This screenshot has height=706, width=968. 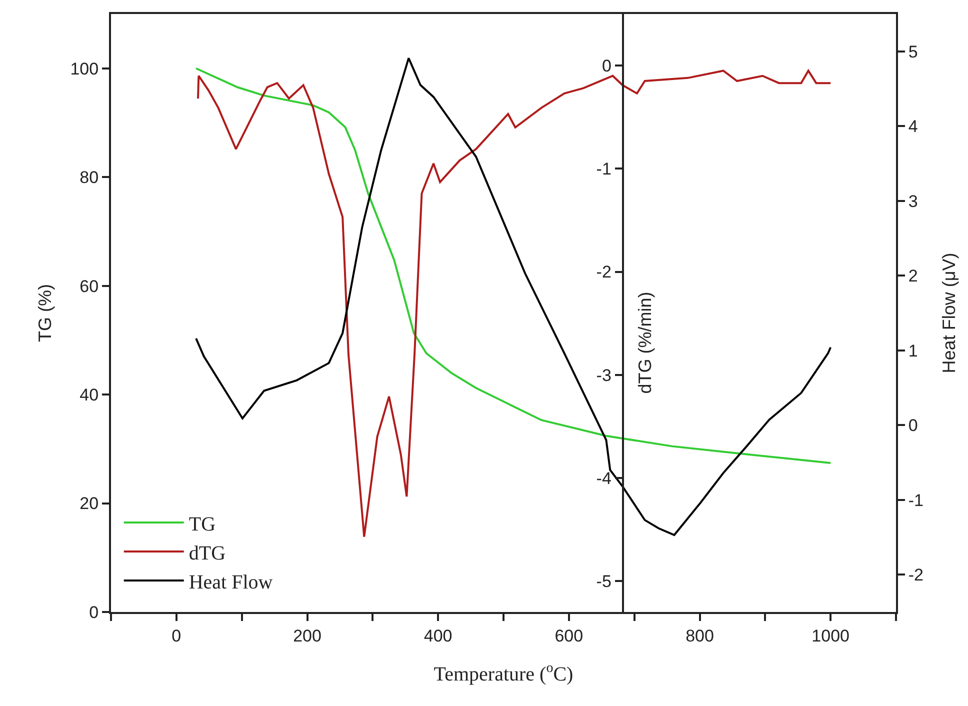 I want to click on y2-tick-label: -4, so click(x=604, y=478).